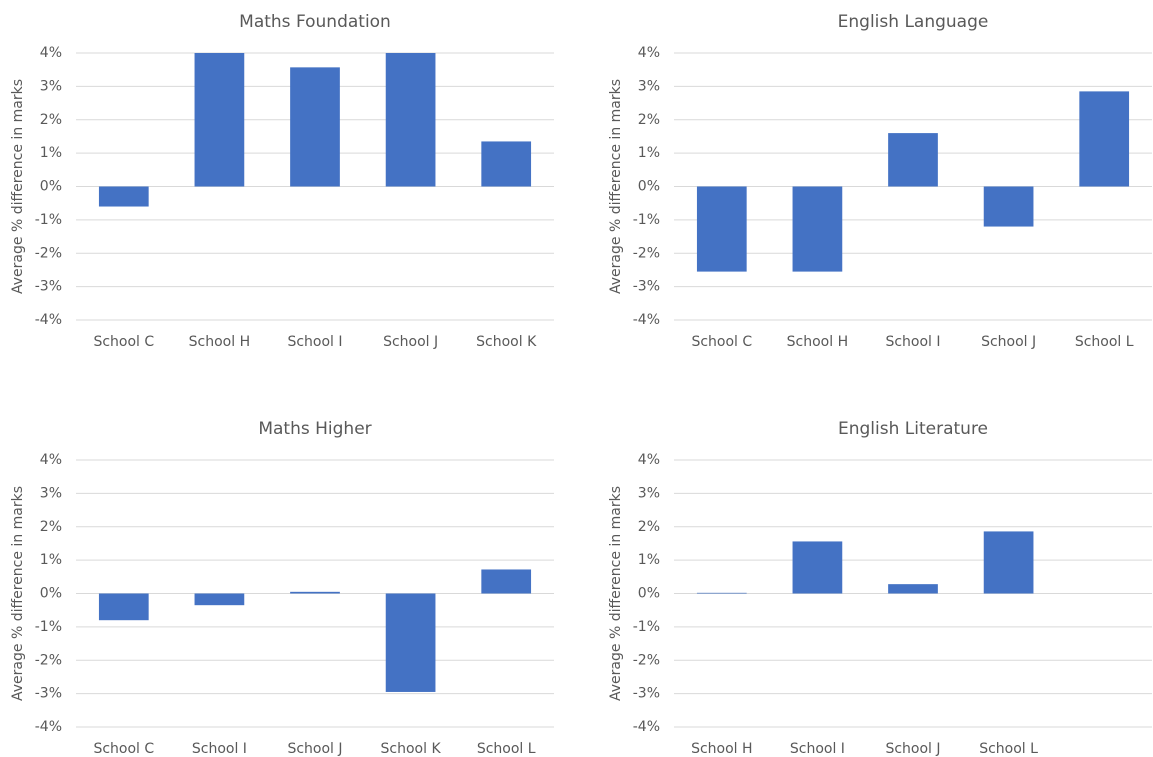  I want to click on chart-title: English Language, so click(913, 22).